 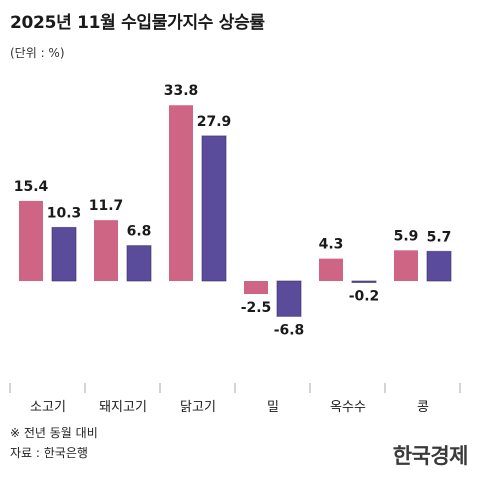 What do you see at coordinates (364, 297) in the screenshot?
I see `bar-value-label: -0.2` at bounding box center [364, 297].